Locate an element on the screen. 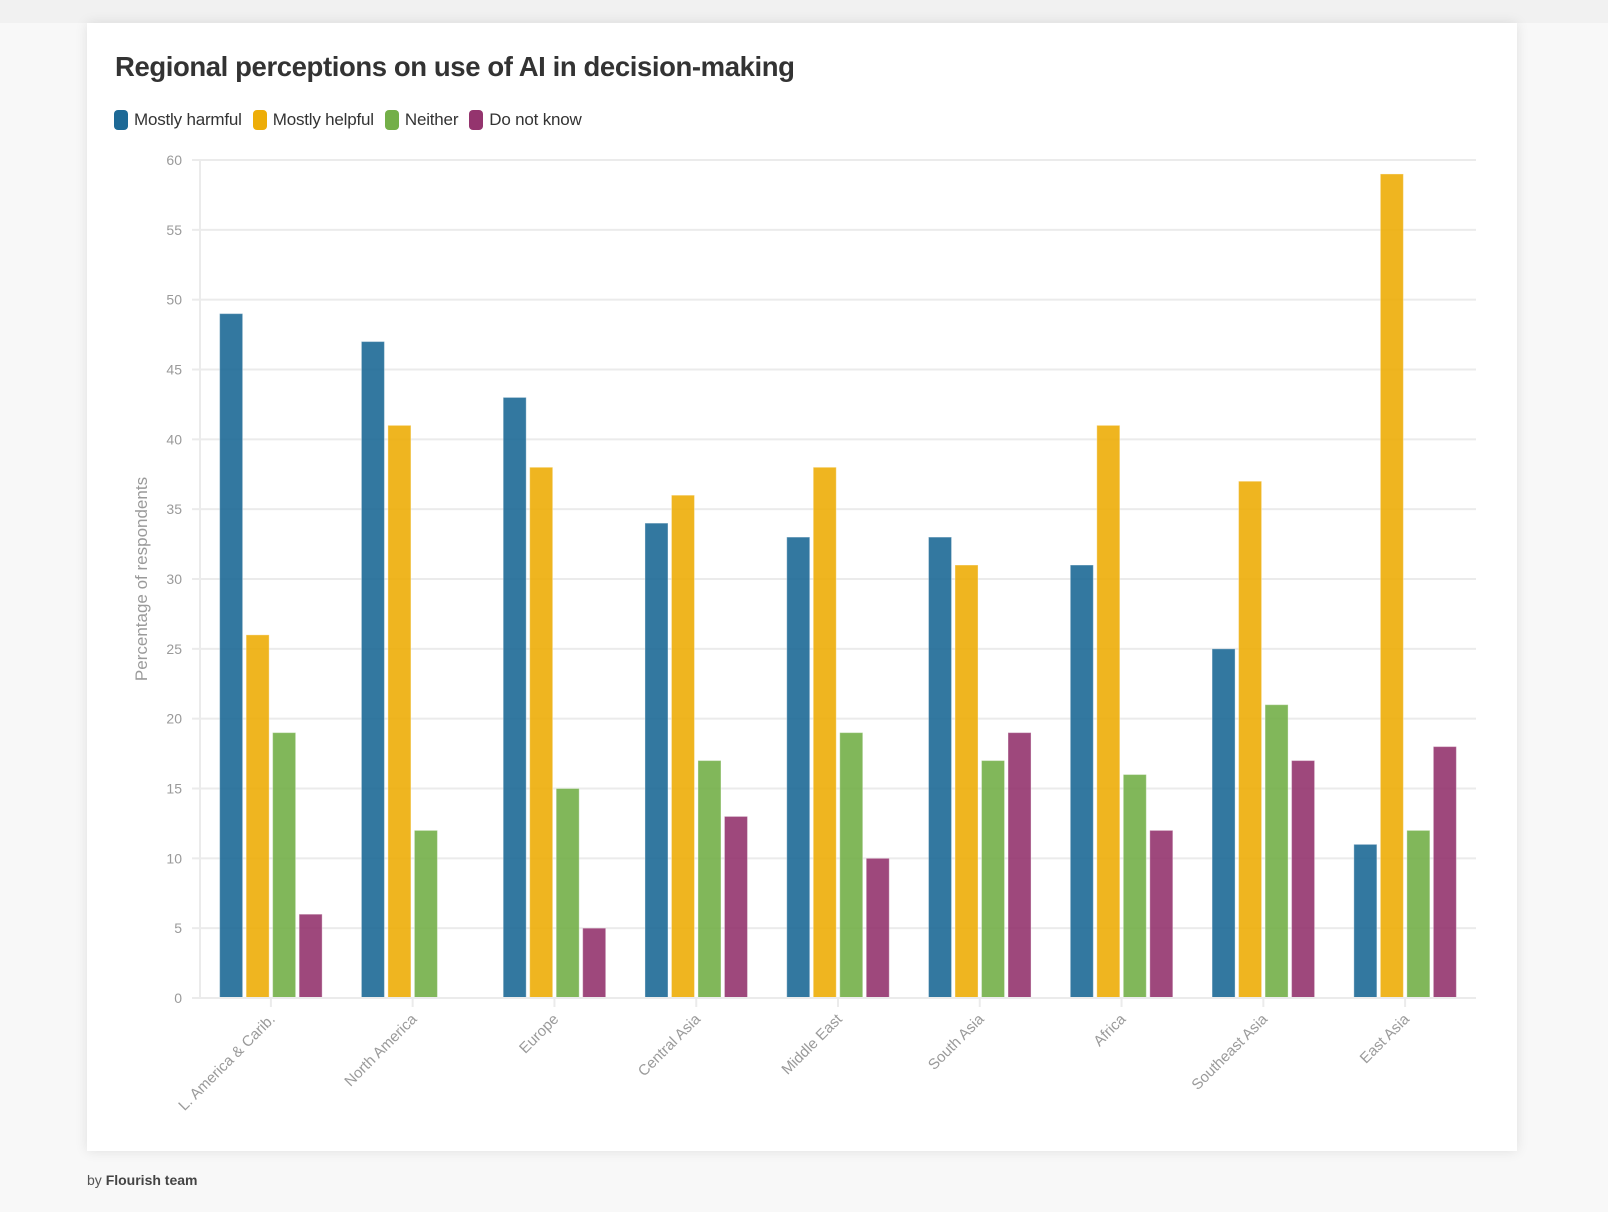 This screenshot has width=1608, height=1212. legend-label: Do not know is located at coordinates (535, 119).